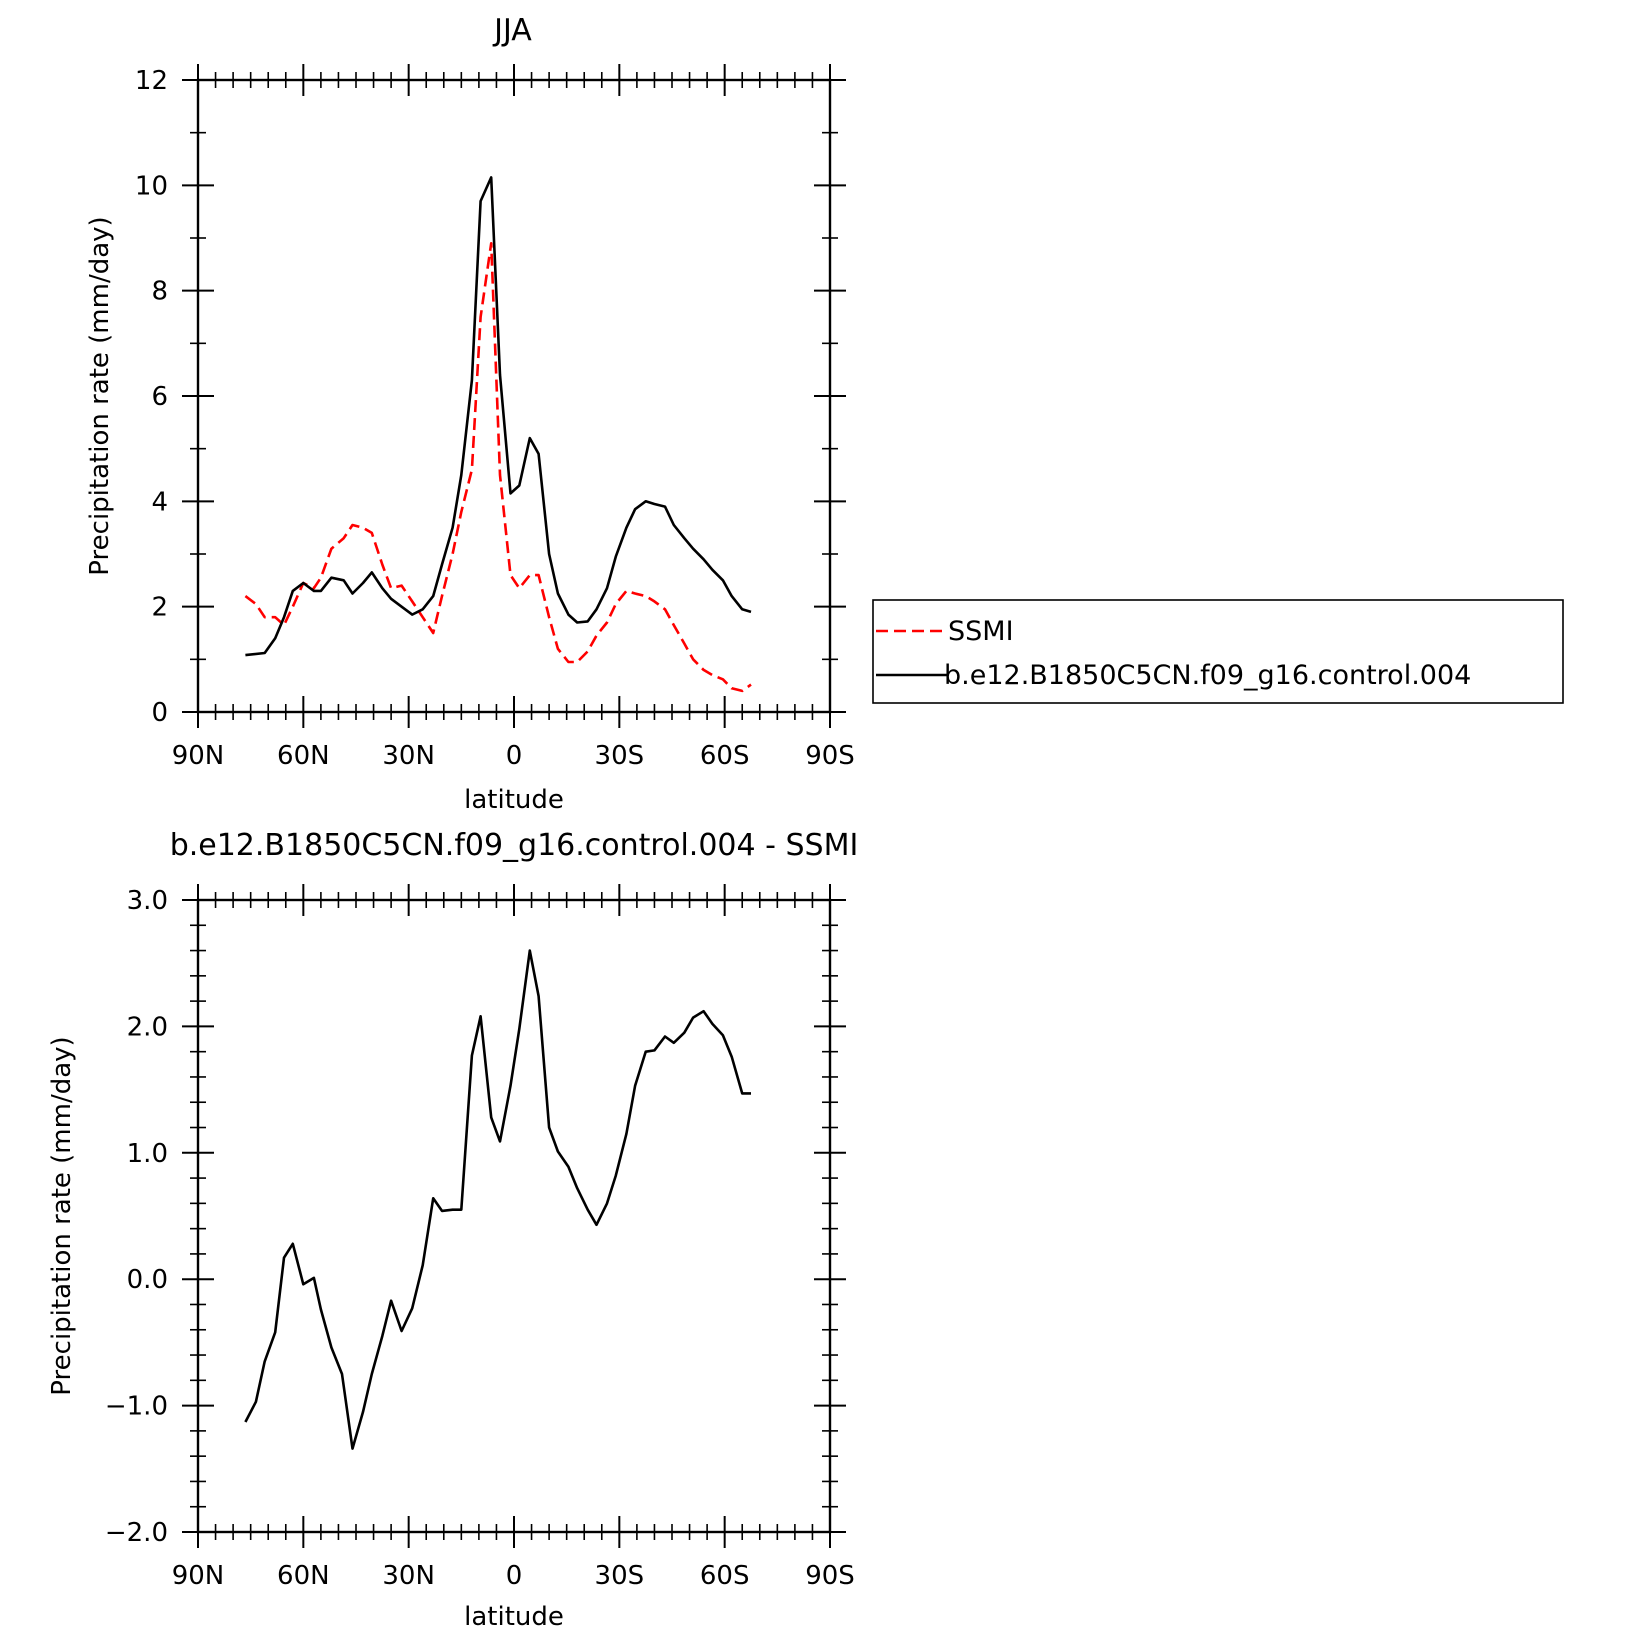 Image resolution: width=1627 pixels, height=1631 pixels. What do you see at coordinates (159, 397) in the screenshot?
I see `y-tick-label: 6` at bounding box center [159, 397].